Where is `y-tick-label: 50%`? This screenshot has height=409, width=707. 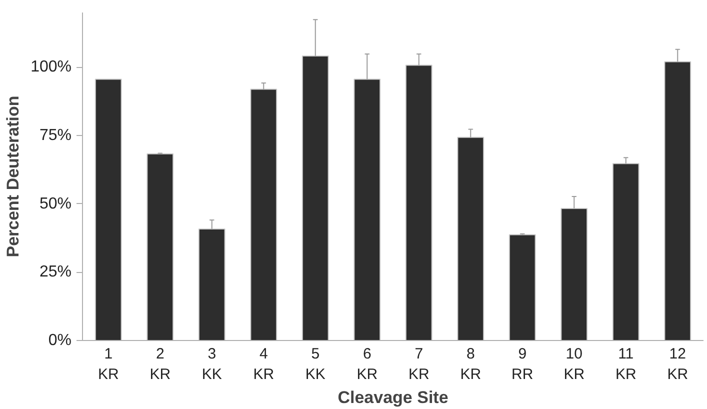
y-tick-label: 50% is located at coordinates (55, 203).